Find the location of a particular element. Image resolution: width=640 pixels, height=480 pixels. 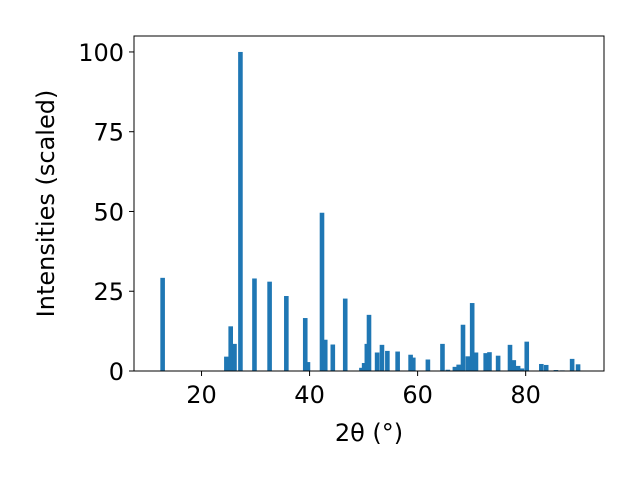

x-tick-label: 80 is located at coordinates (525, 395).